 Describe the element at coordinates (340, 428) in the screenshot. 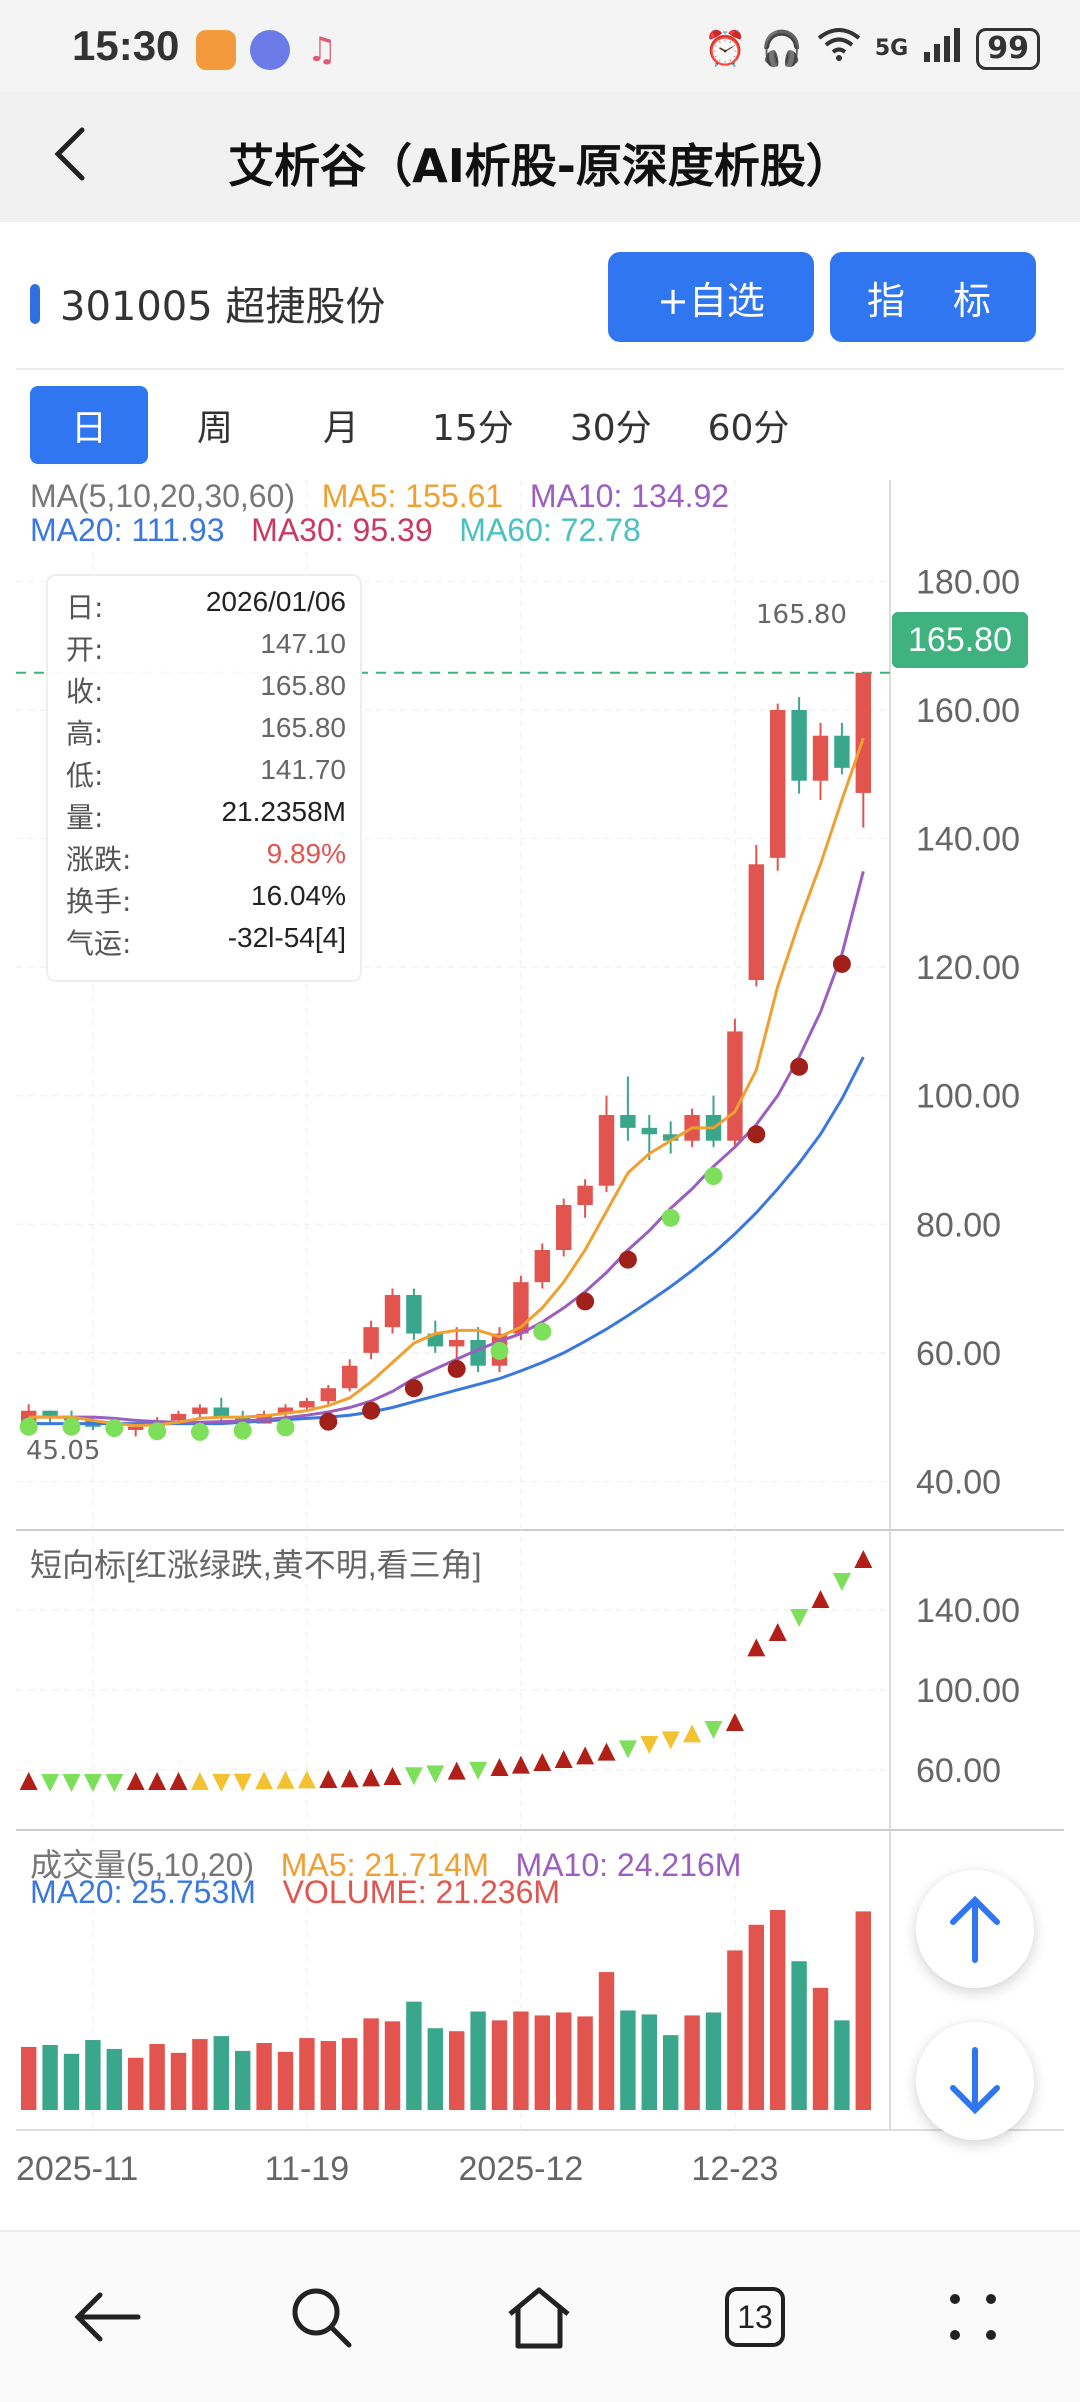

I see `tab-month: 月` at that location.